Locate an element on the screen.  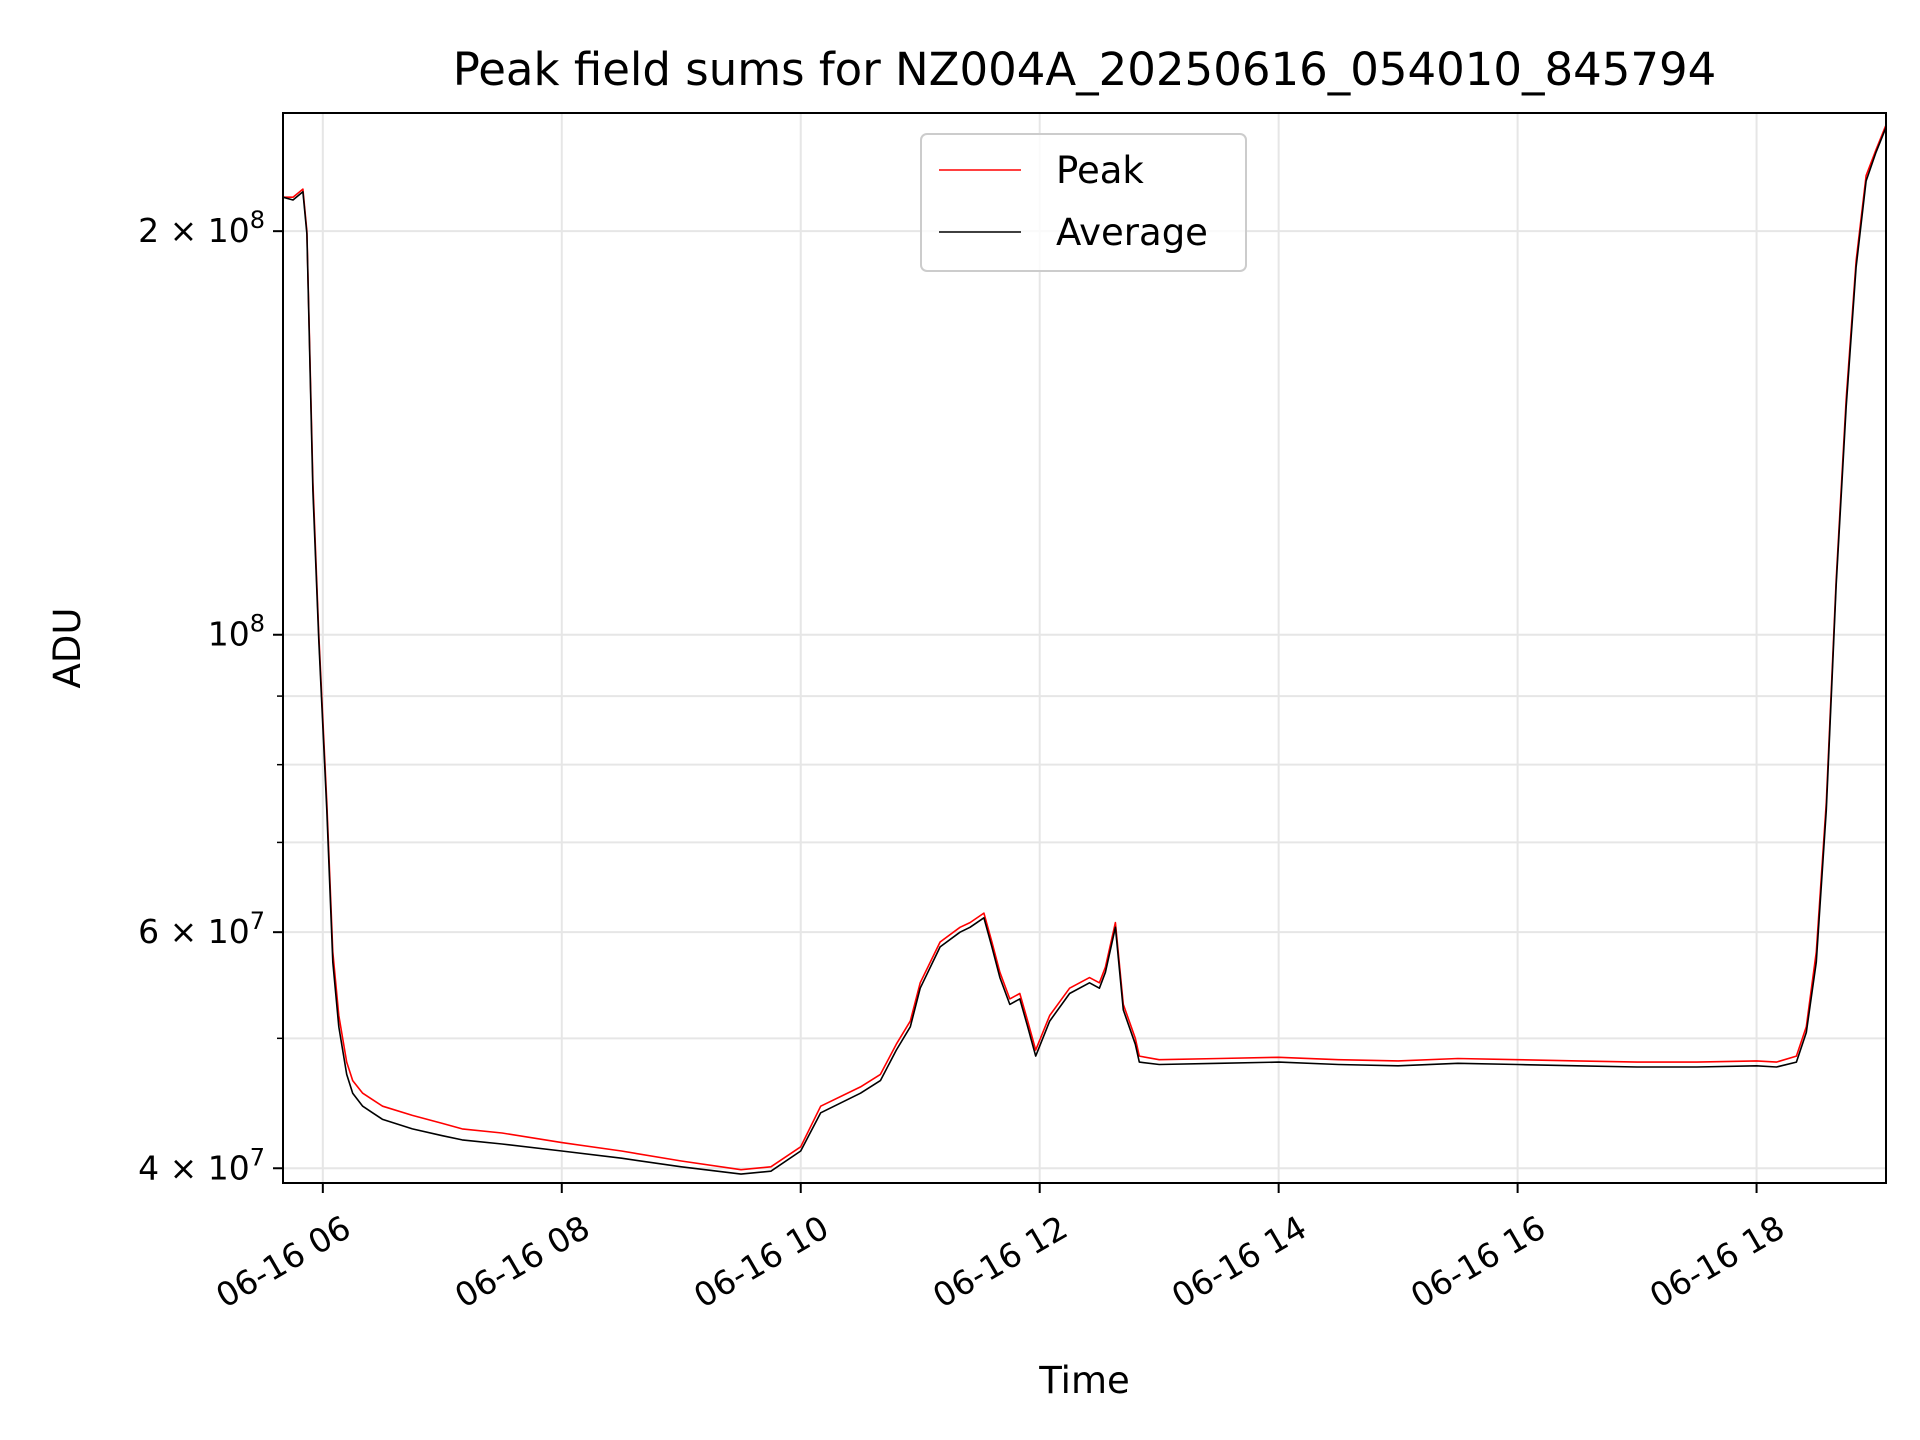
y-tick-label: 2 × 108 is located at coordinates (201, 228).